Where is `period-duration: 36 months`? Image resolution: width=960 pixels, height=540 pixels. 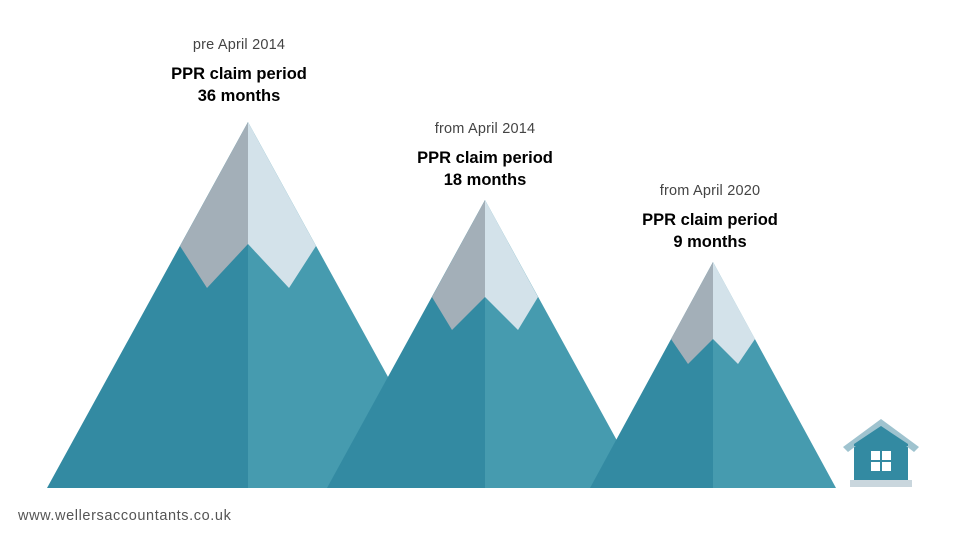 period-duration: 36 months is located at coordinates (239, 96).